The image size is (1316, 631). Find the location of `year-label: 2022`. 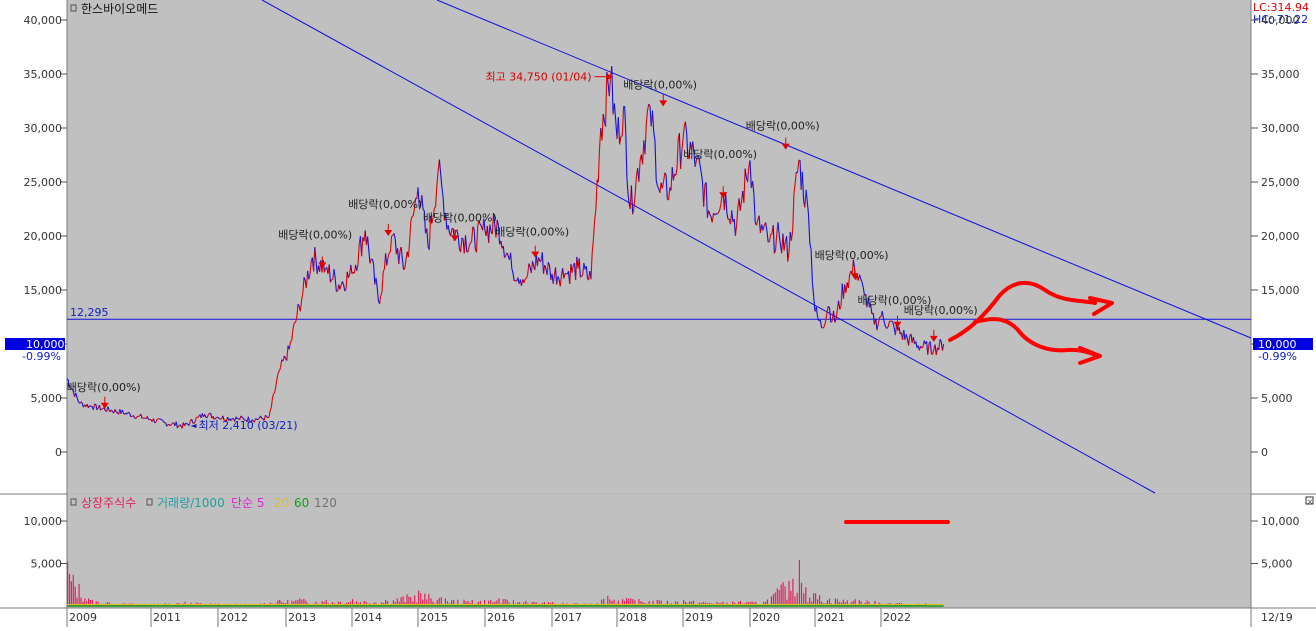

year-label: 2022 is located at coordinates (897, 617).